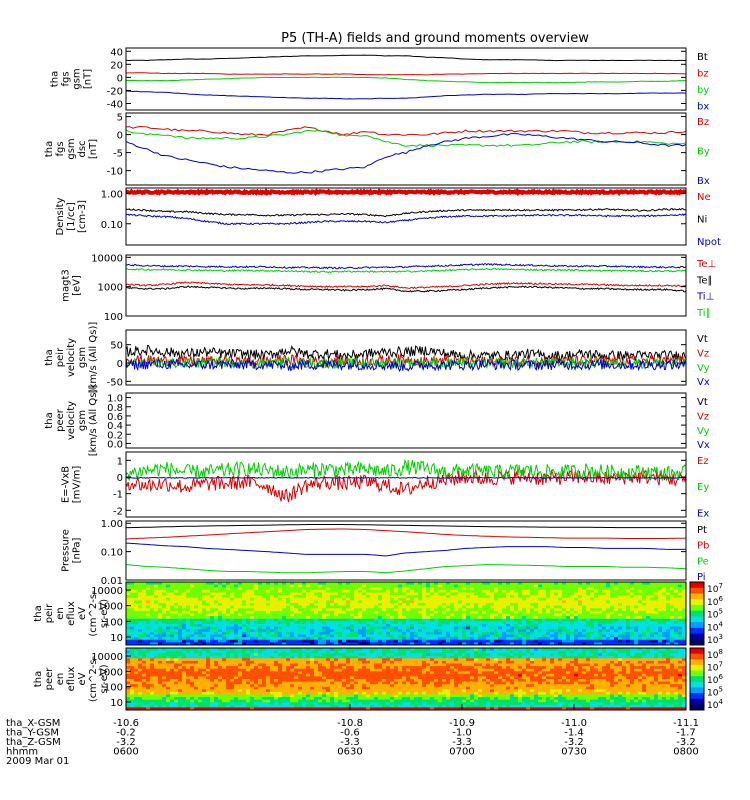 The image size is (750, 800). What do you see at coordinates (120, 78) in the screenshot?
I see `y-tick-label: 0` at bounding box center [120, 78].